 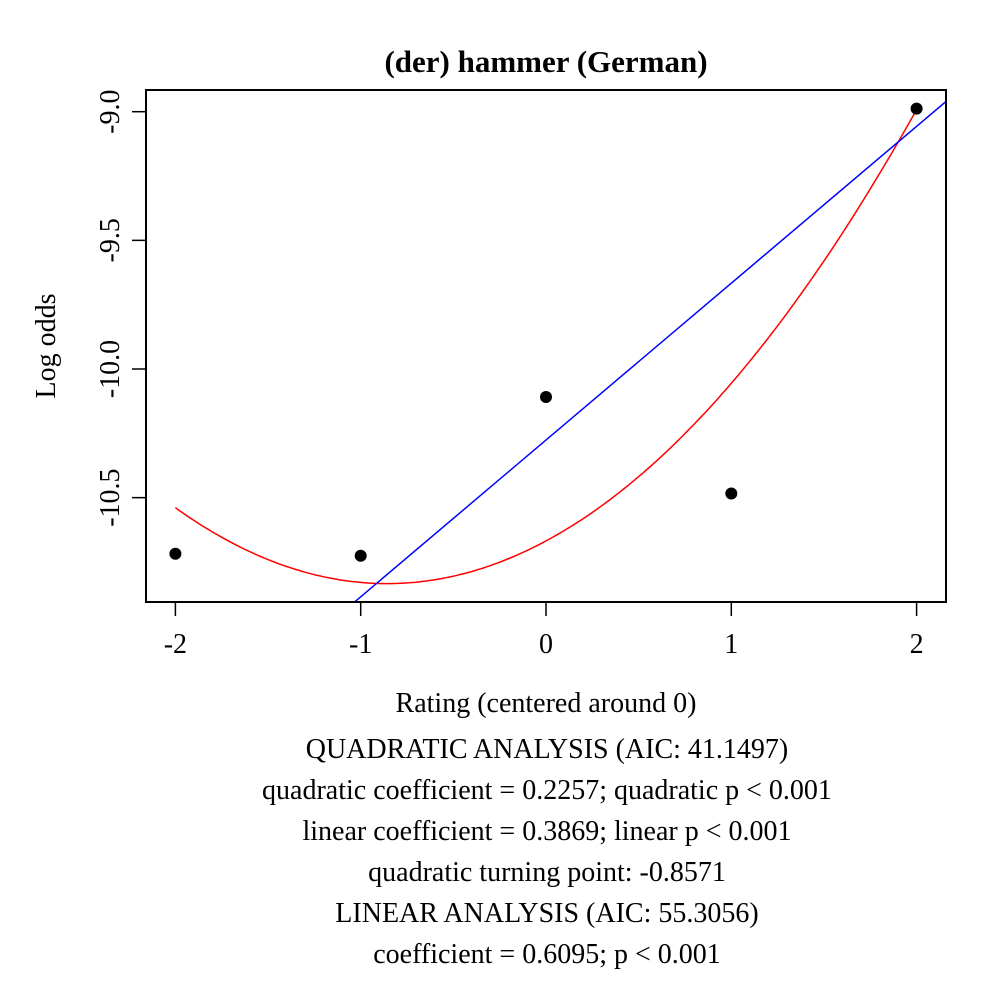 I want to click on x-axis-label: Rating (centered around 0), so click(x=546, y=703).